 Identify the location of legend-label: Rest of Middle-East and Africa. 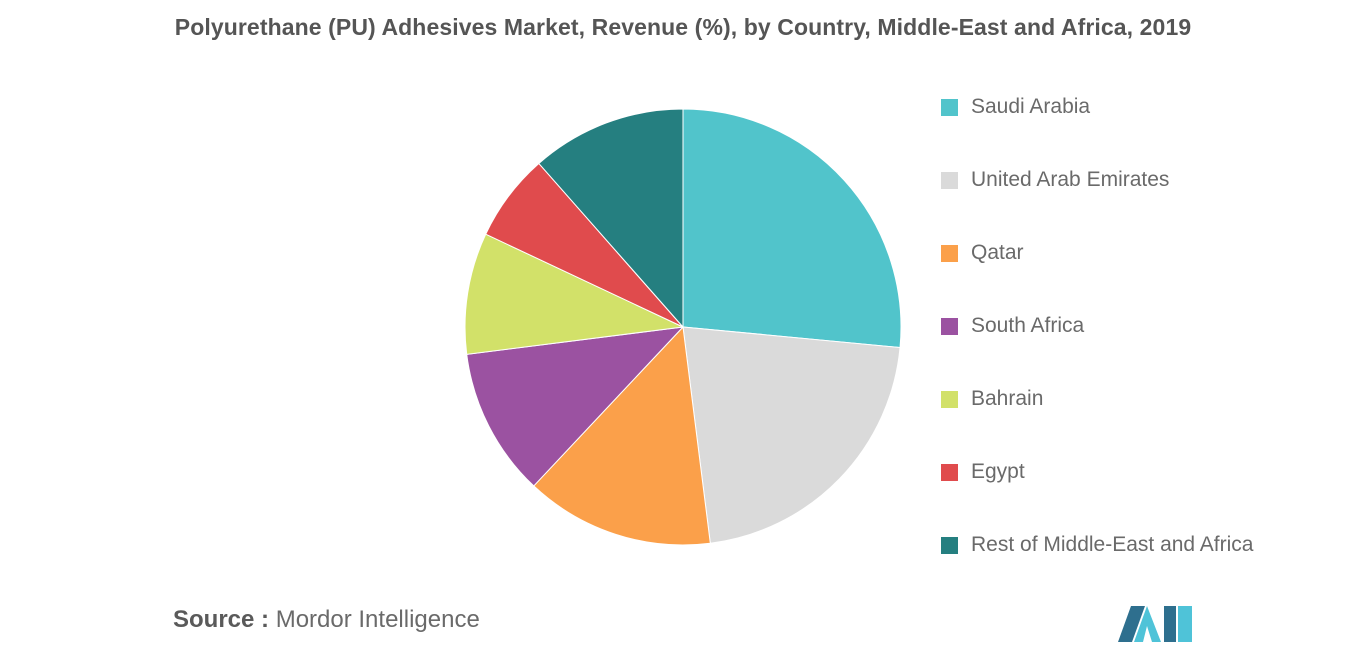
(1112, 544).